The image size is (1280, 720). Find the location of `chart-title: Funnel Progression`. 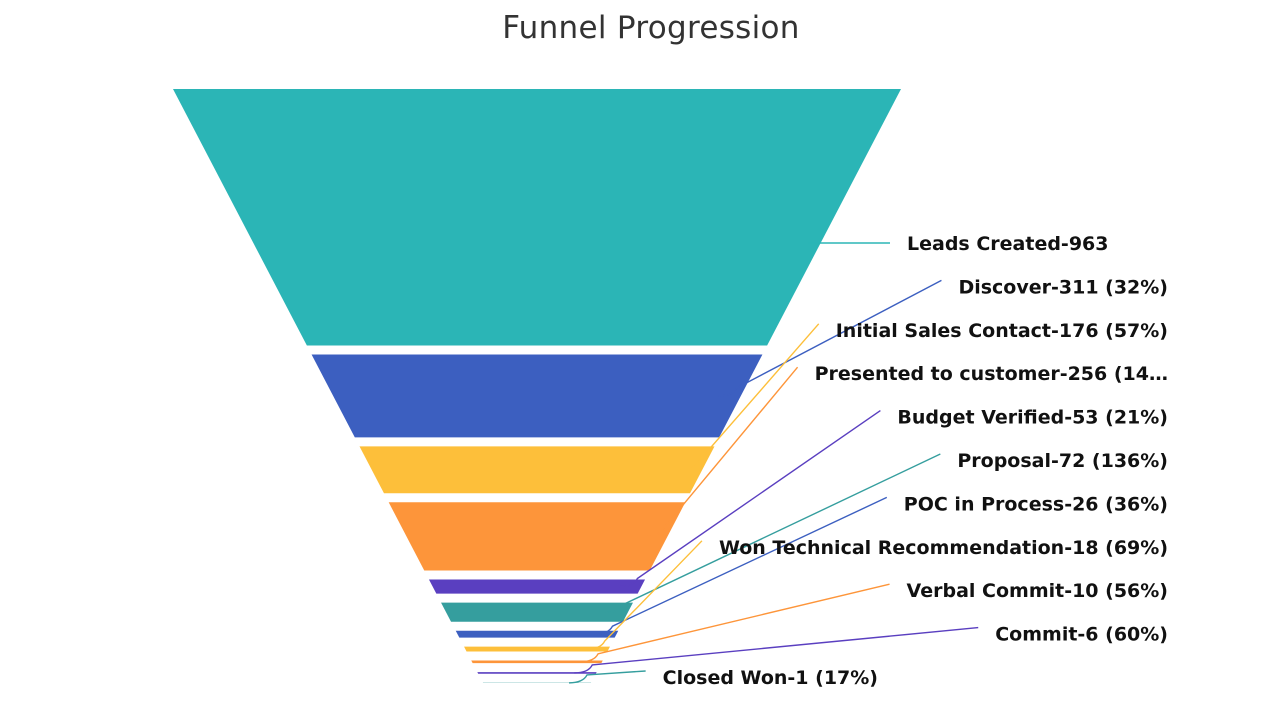

chart-title: Funnel Progression is located at coordinates (651, 28).